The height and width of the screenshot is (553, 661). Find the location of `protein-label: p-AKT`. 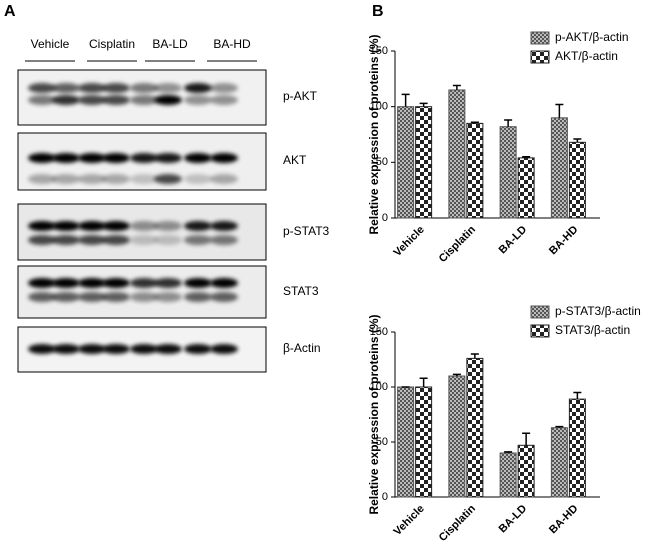

protein-label: p-AKT is located at coordinates (300, 96).